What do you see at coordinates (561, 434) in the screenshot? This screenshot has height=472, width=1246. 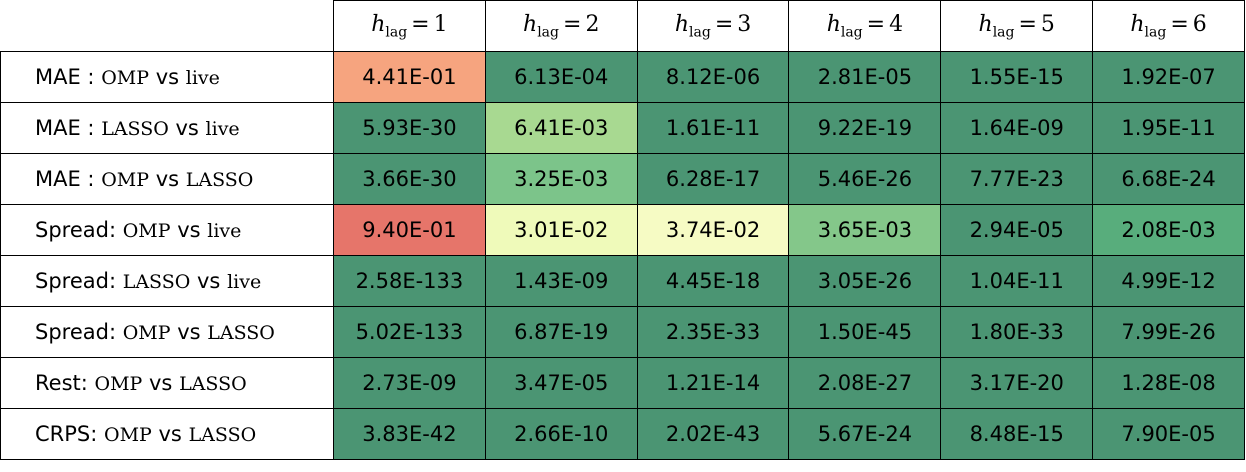 I see `value-cell: 2.66E-10` at bounding box center [561, 434].